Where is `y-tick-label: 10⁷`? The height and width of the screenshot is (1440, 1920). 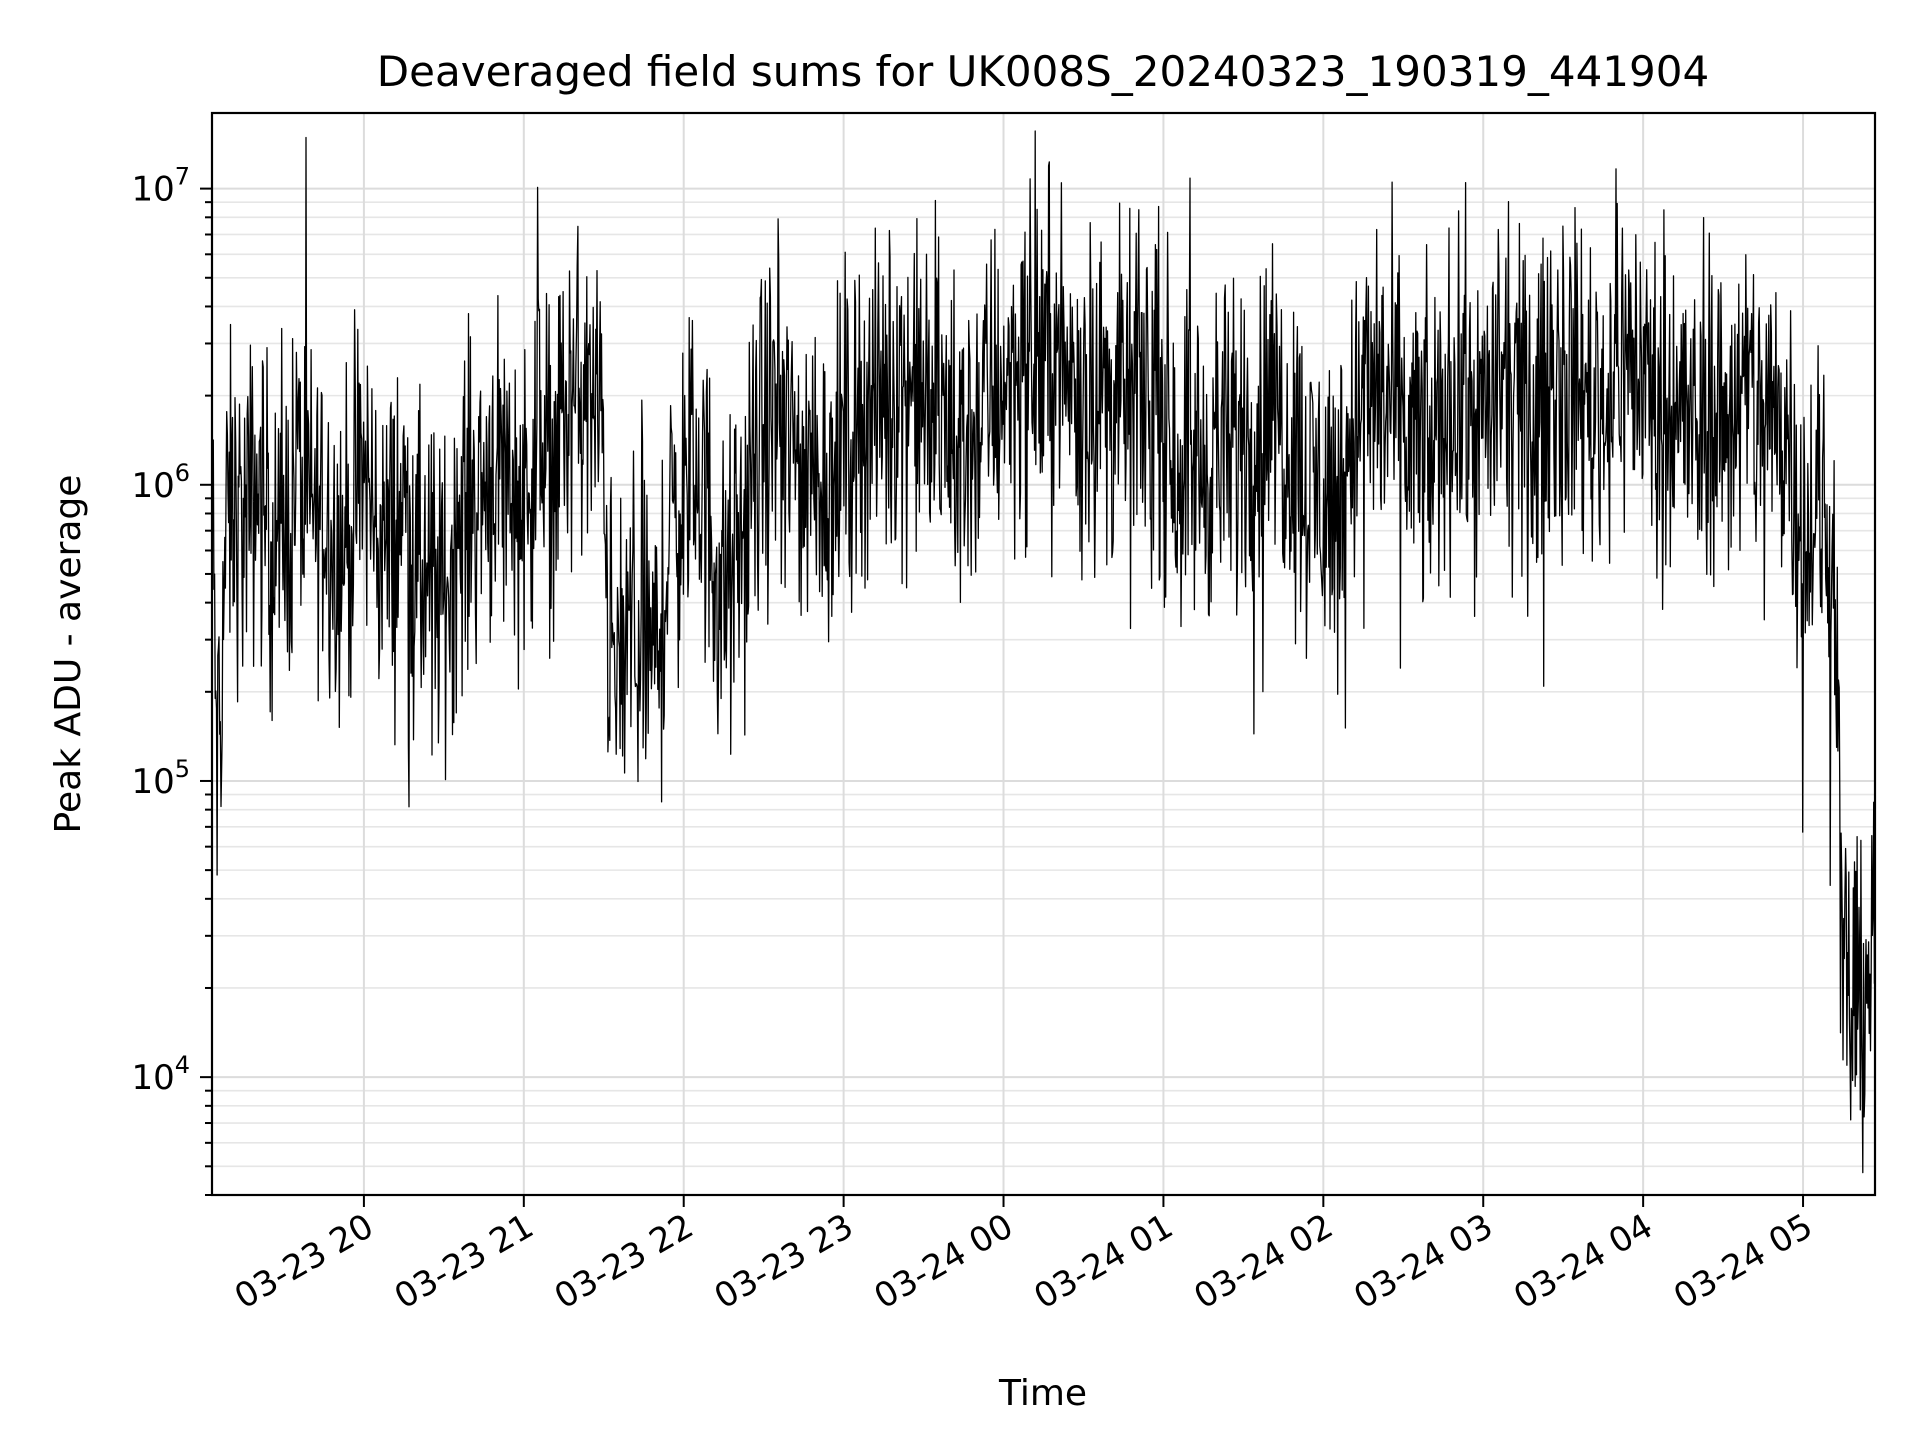
y-tick-label: 10⁷ is located at coordinates (160, 186).